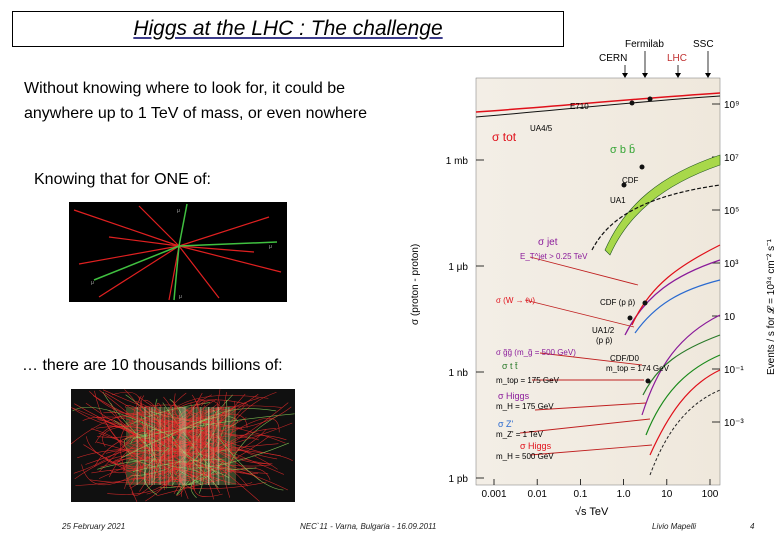  What do you see at coordinates (580, 494) in the screenshot?
I see `x-tick-label: 0.1` at bounding box center [580, 494].